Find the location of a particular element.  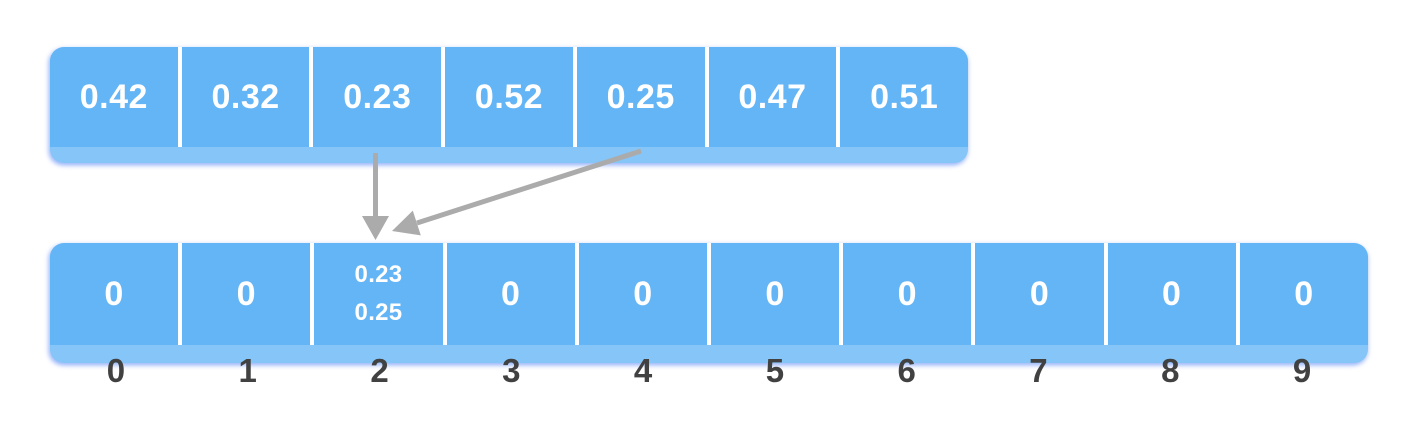

bucket-index-label: 6 is located at coordinates (906, 370).